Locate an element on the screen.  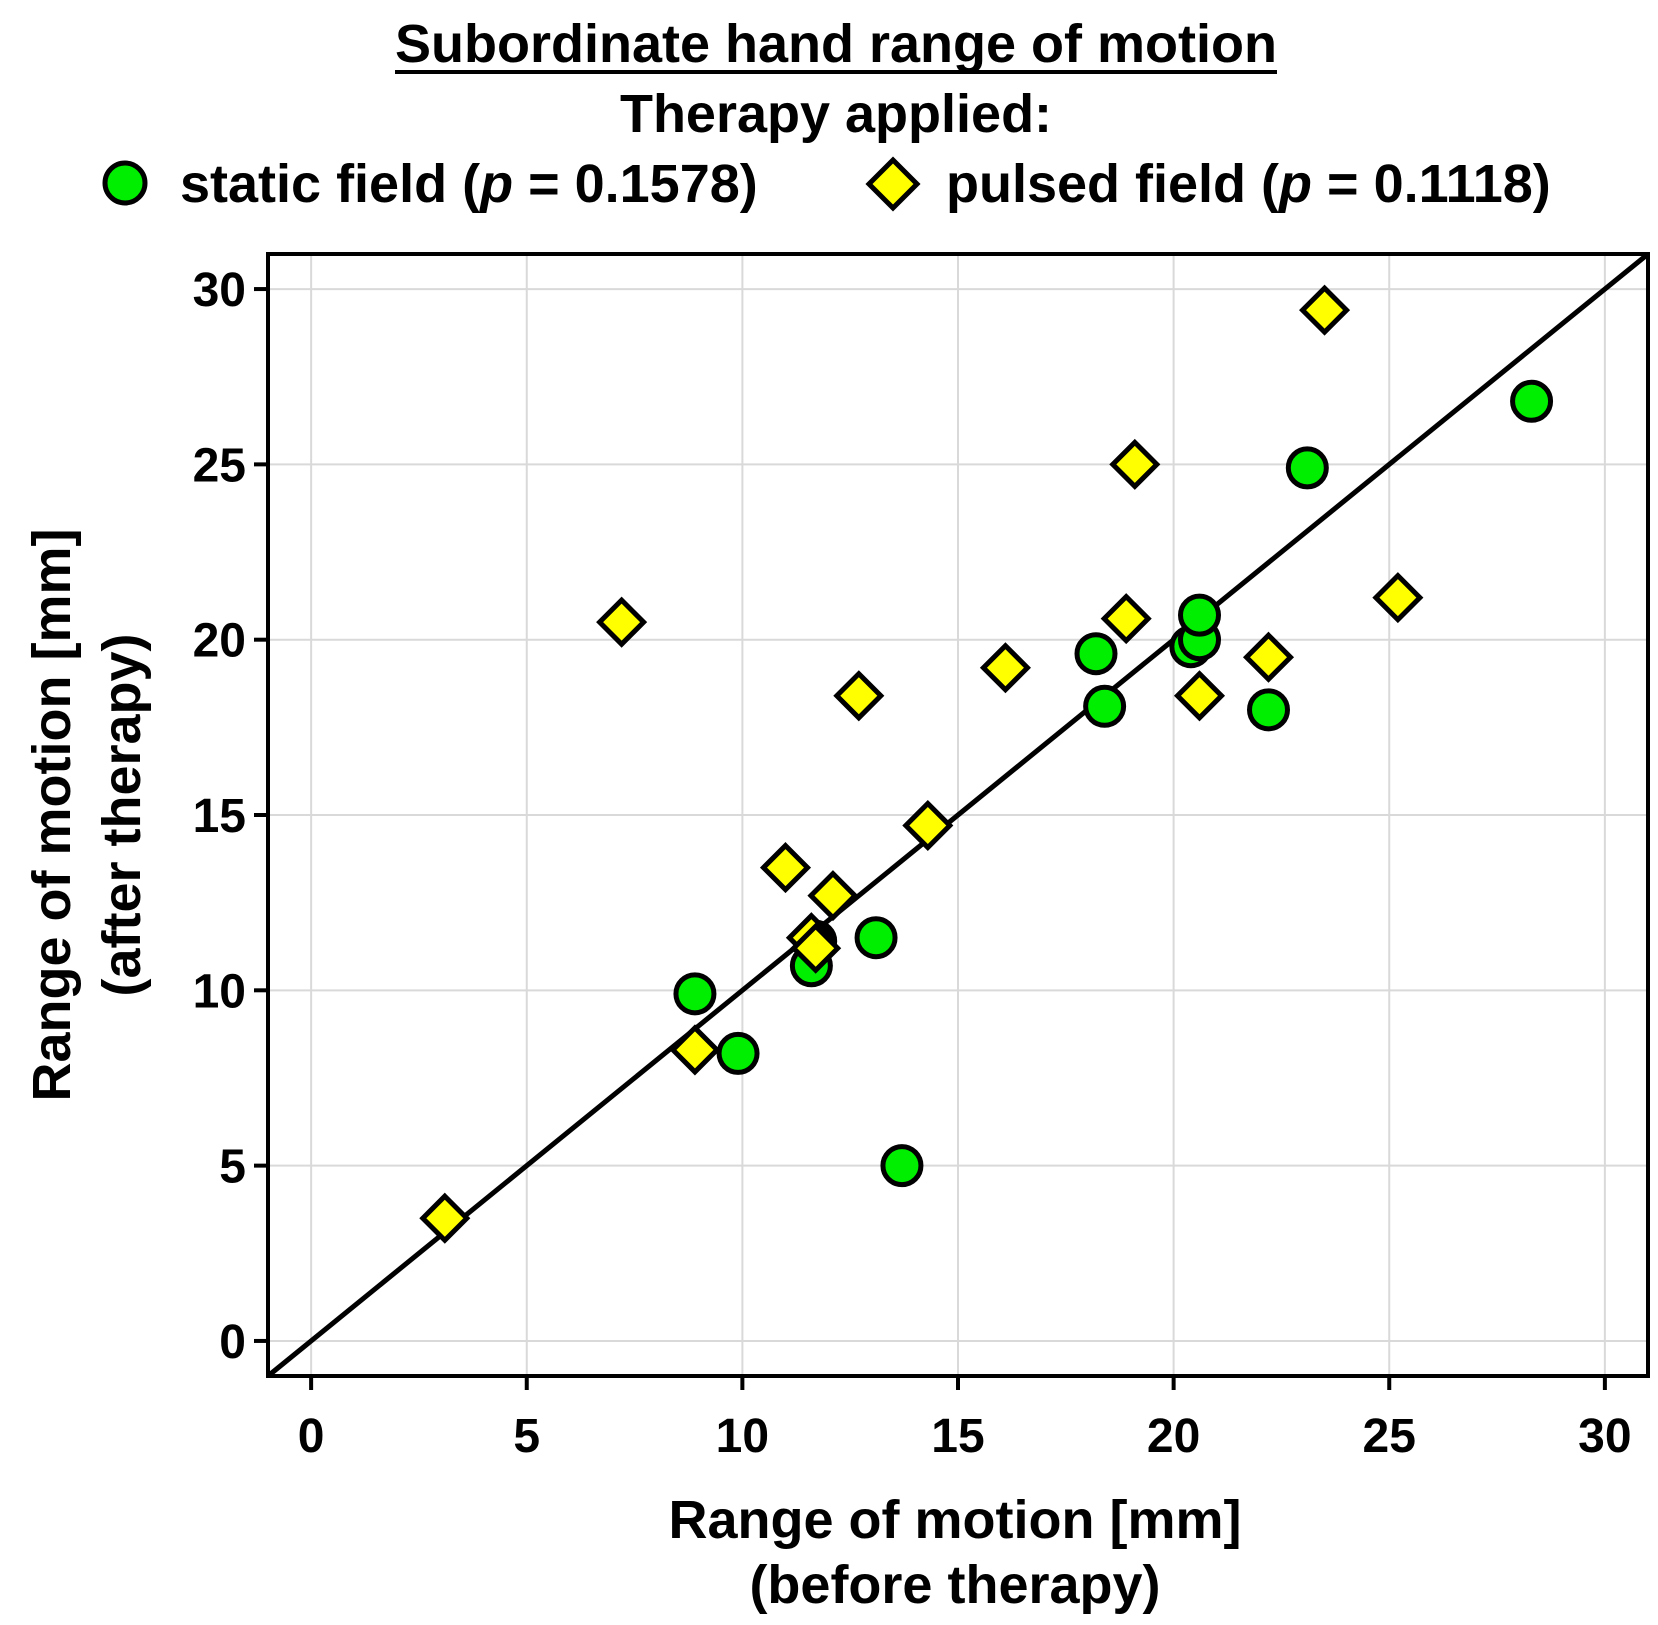
chart-subtitle: Therapy applied: is located at coordinates (836, 114).